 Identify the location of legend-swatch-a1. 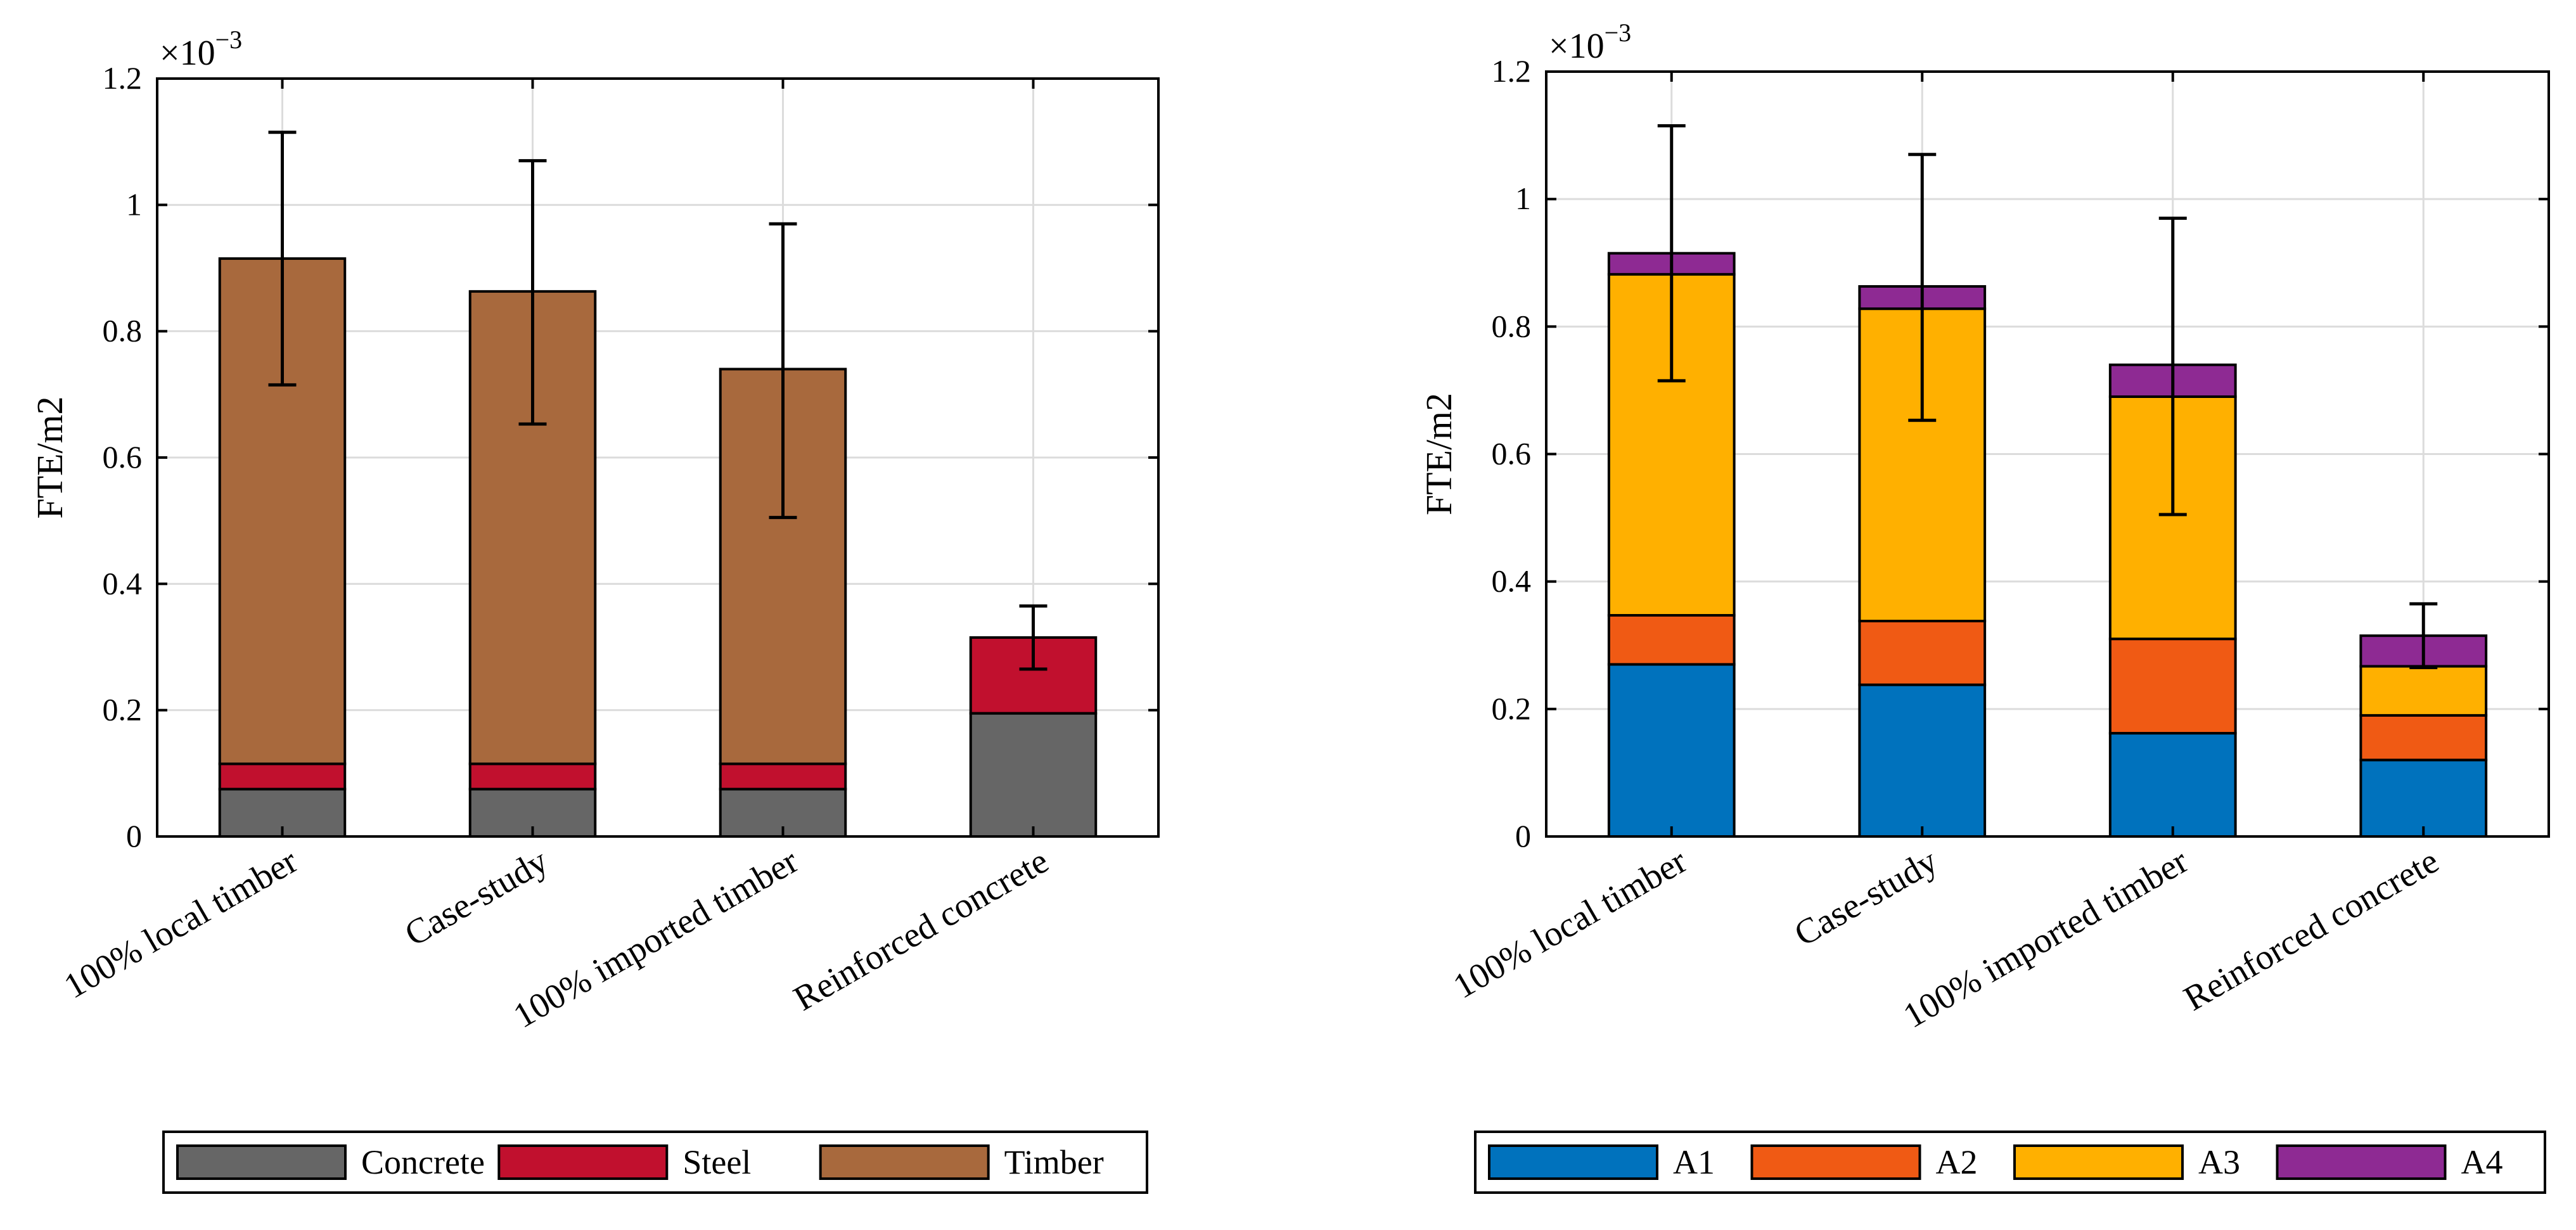
(1573, 1162).